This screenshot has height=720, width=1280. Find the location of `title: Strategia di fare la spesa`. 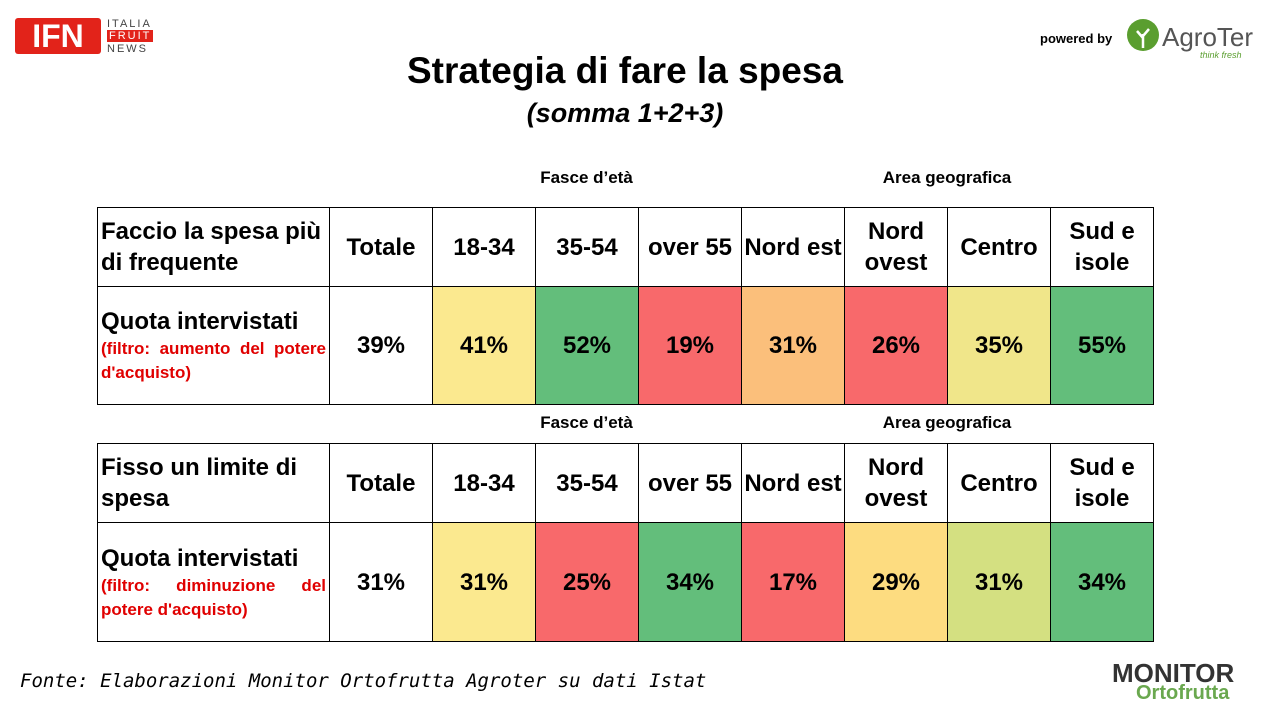

title: Strategia di fare la spesa is located at coordinates (625, 70).